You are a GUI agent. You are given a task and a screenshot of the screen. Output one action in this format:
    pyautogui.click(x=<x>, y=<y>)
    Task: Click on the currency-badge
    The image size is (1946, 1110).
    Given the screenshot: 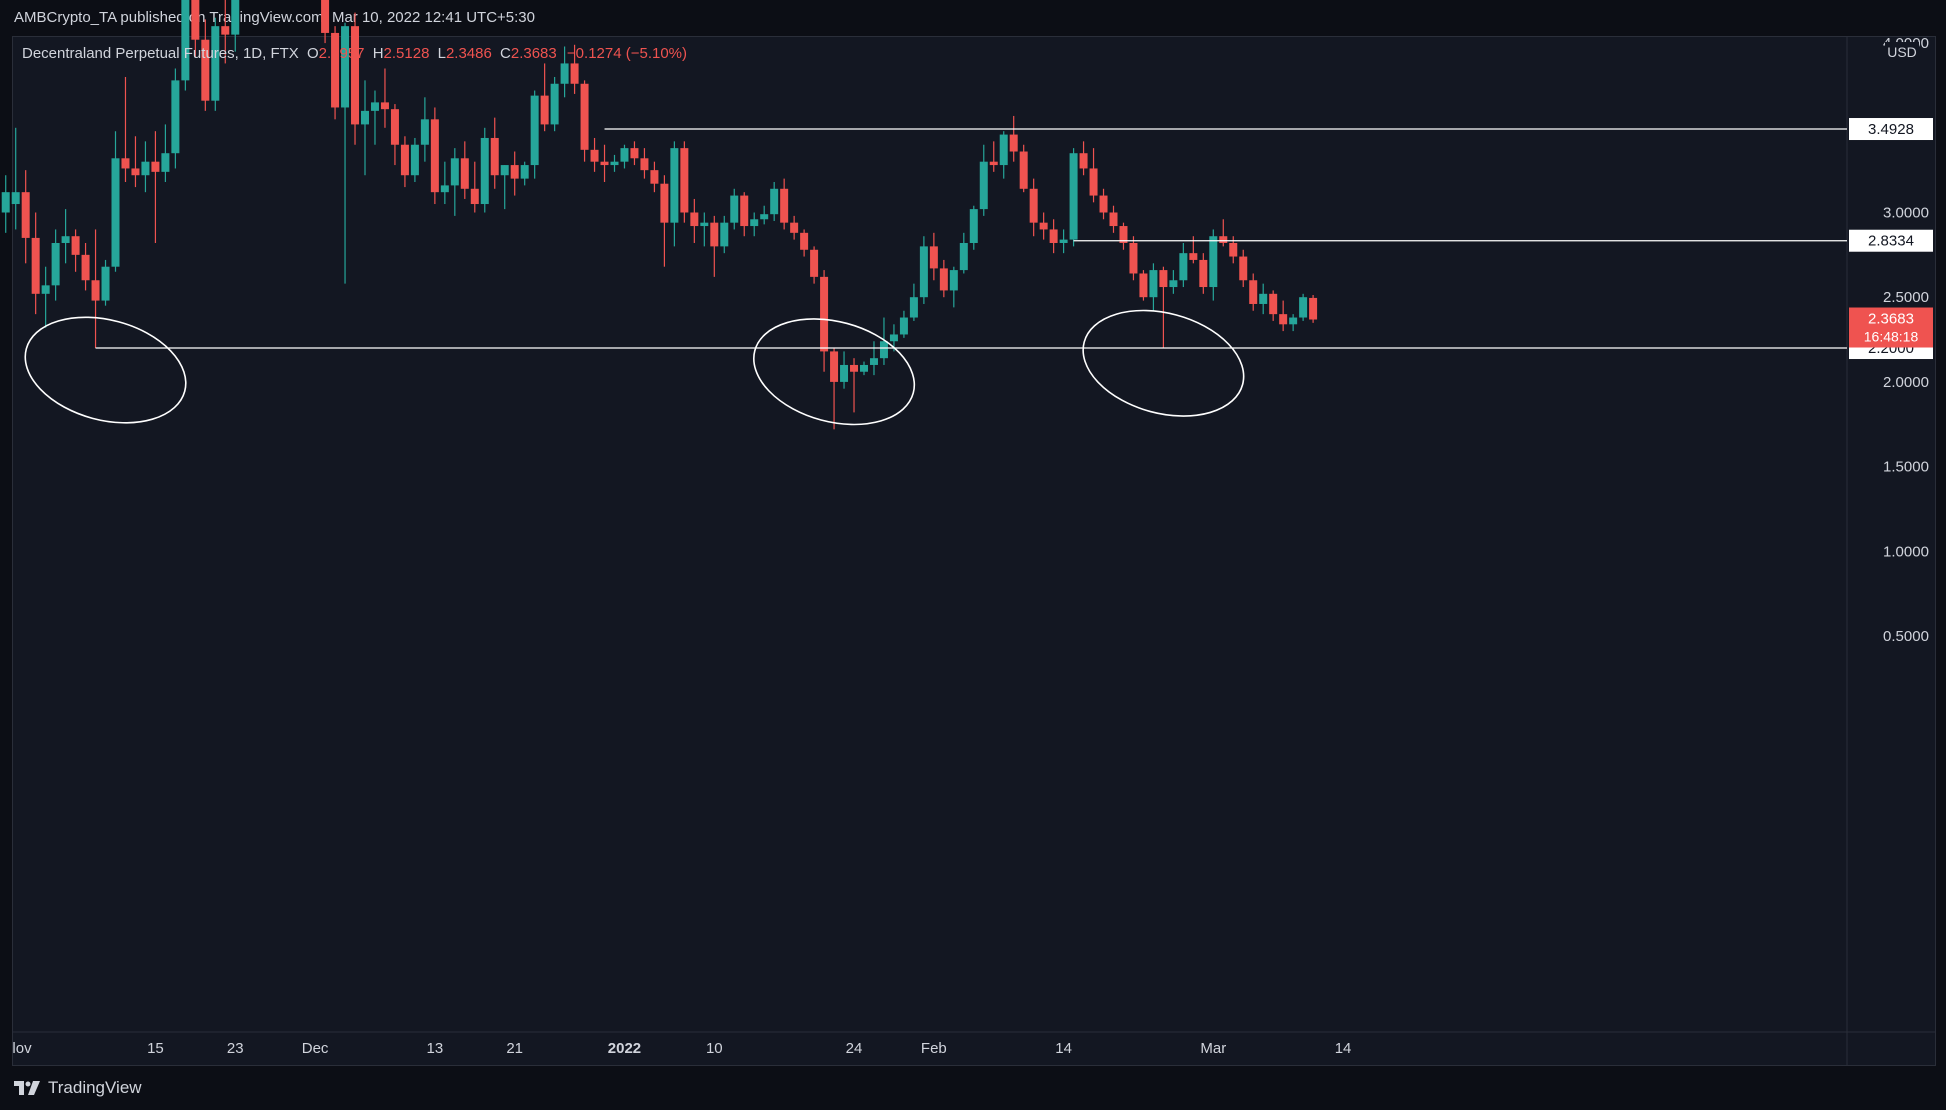 What is the action you would take?
    pyautogui.click(x=1902, y=52)
    